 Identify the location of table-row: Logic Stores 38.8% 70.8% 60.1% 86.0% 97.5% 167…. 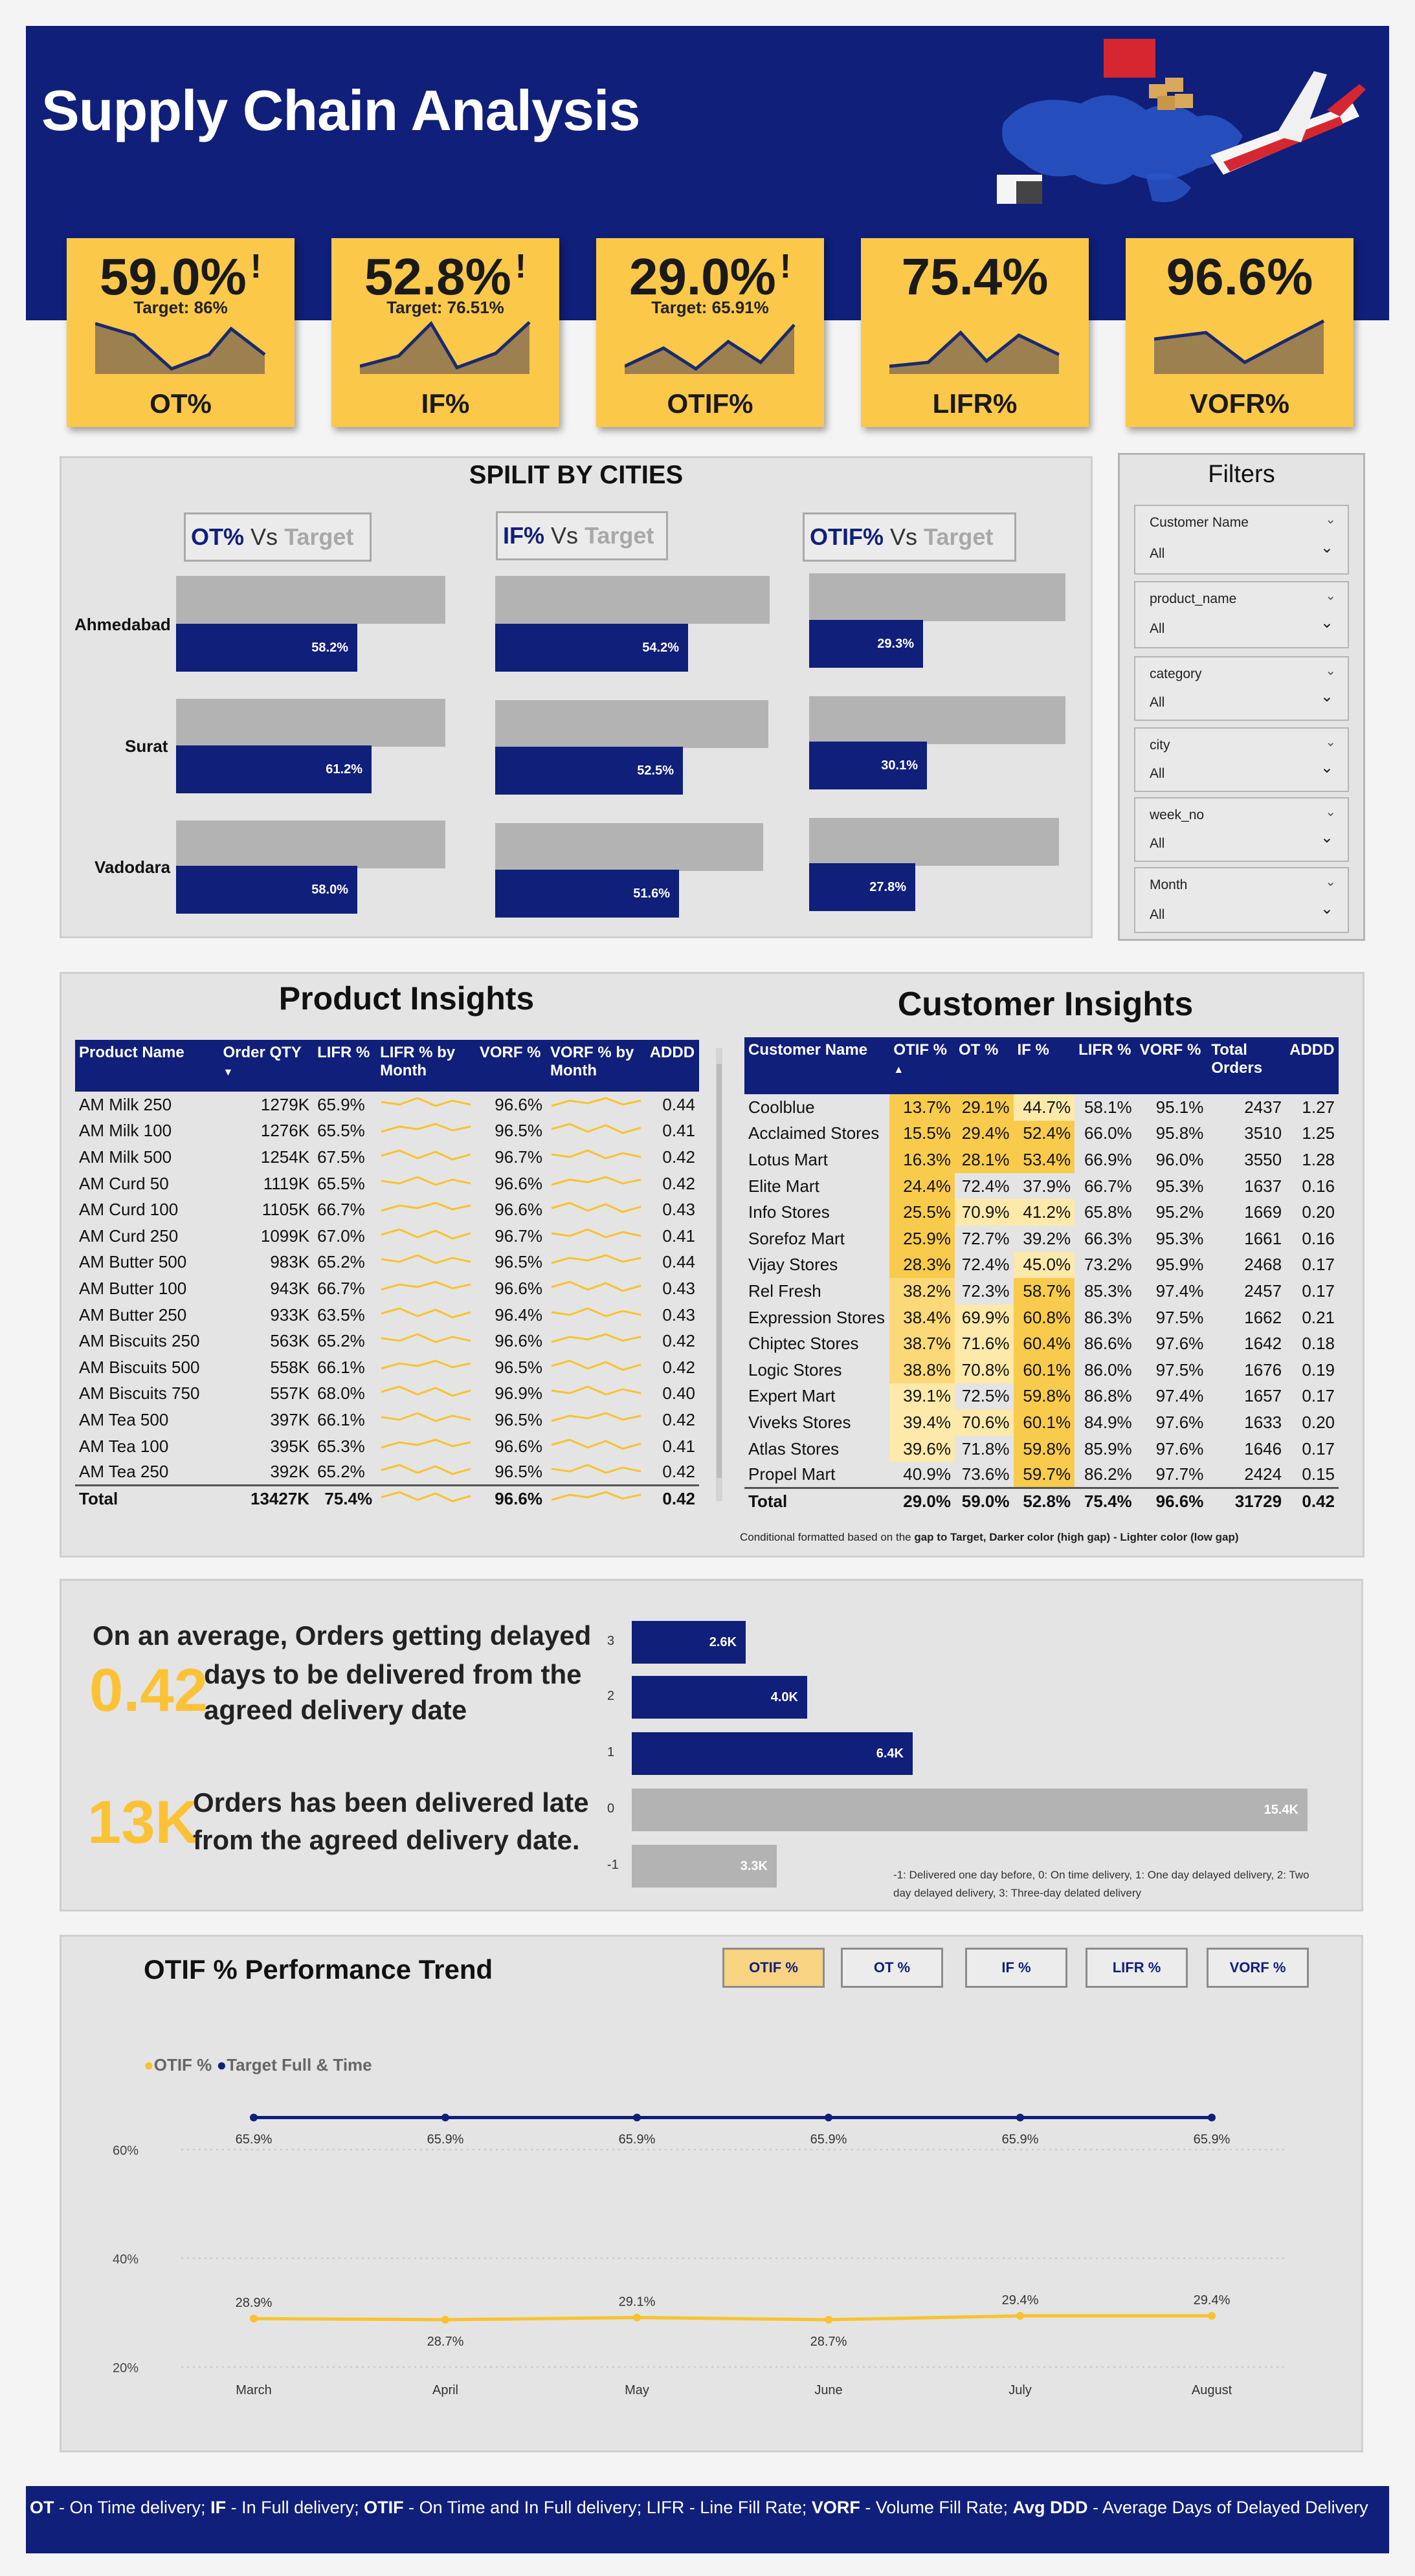
(1041, 1370).